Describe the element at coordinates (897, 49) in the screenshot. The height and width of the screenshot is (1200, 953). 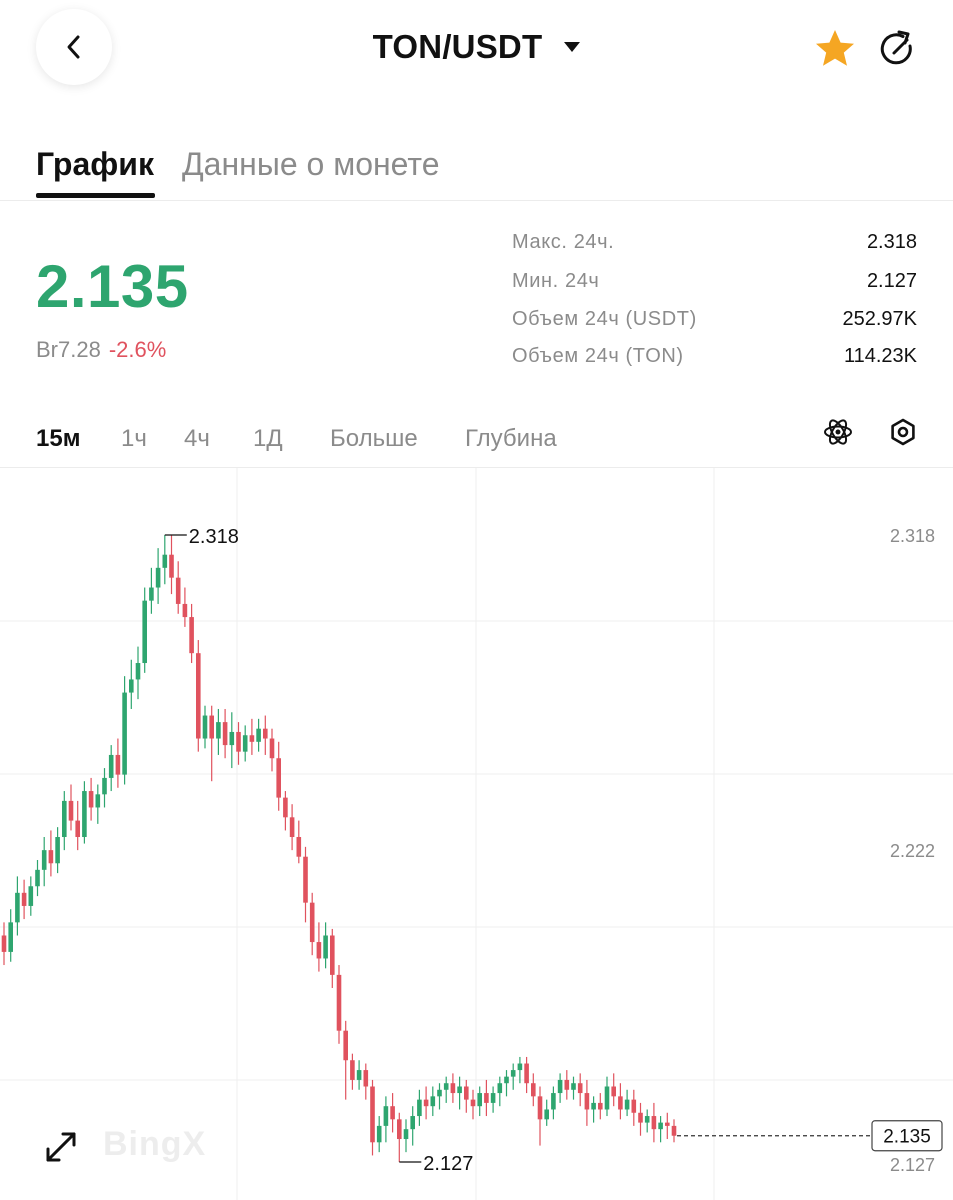
I see `share-icon` at that location.